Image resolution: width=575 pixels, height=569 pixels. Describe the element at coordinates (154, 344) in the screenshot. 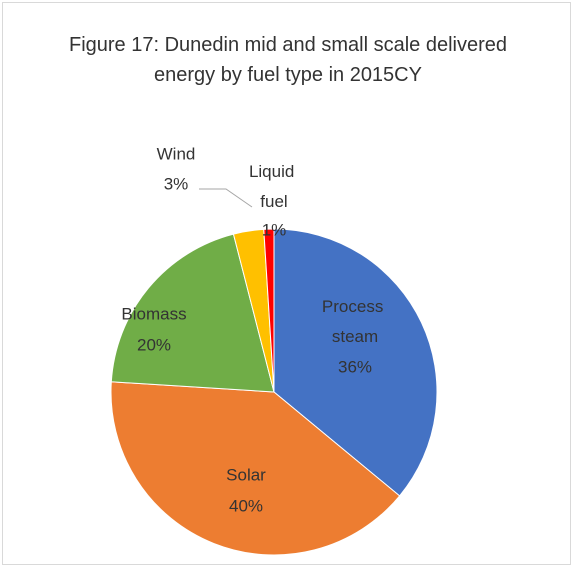

I see `slice-value-label: 20%` at that location.